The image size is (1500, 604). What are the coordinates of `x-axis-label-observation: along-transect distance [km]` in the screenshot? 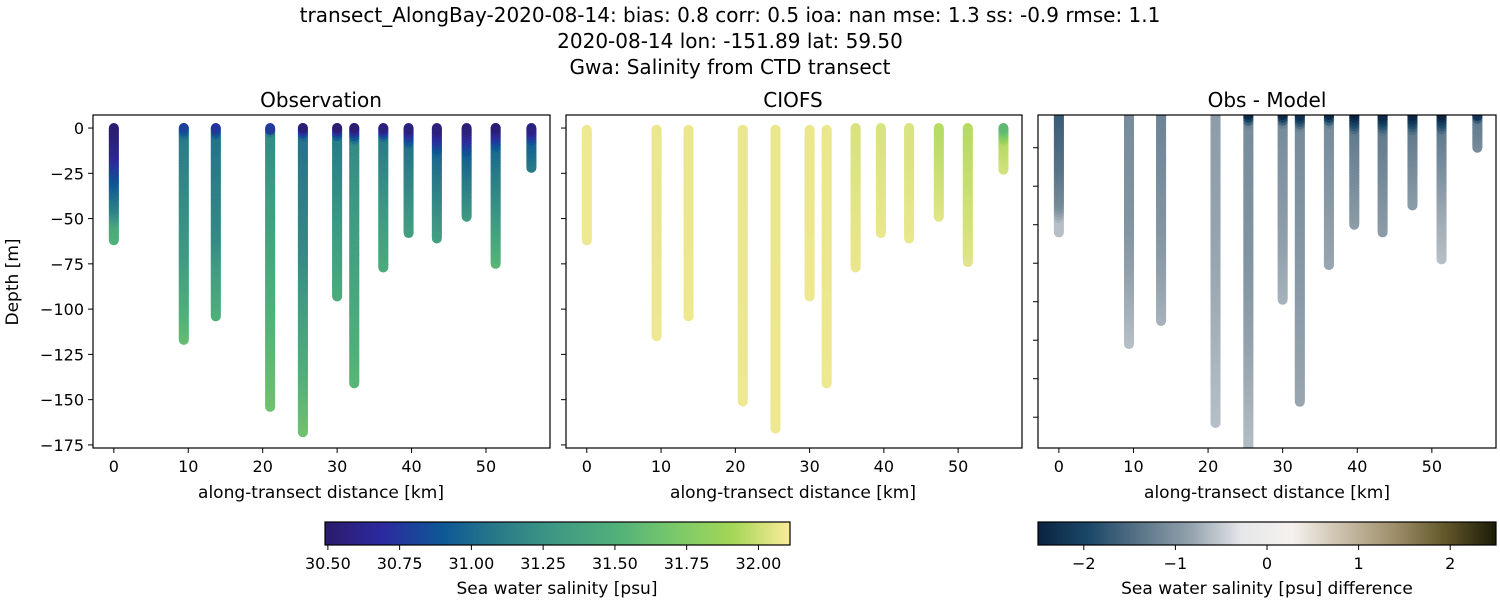 It's located at (321, 493).